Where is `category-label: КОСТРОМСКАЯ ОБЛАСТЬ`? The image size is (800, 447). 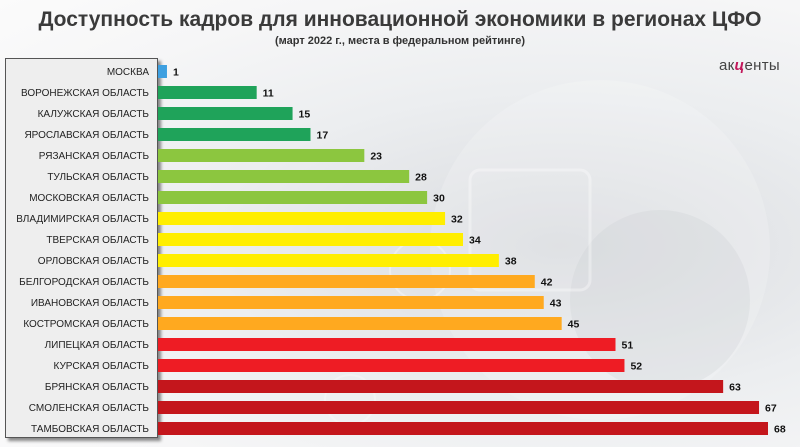 category-label: КОСТРОМСКАЯ ОБЛАСТЬ is located at coordinates (86, 324).